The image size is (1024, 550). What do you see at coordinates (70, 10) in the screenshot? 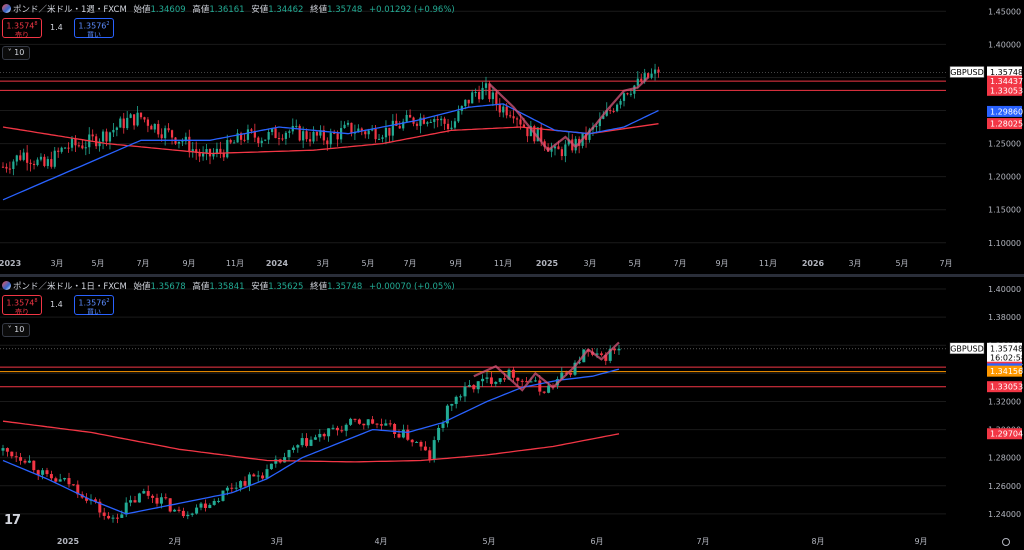
I see `symbol-title: ポンド／米ドル・1週・FXCM` at bounding box center [70, 10].